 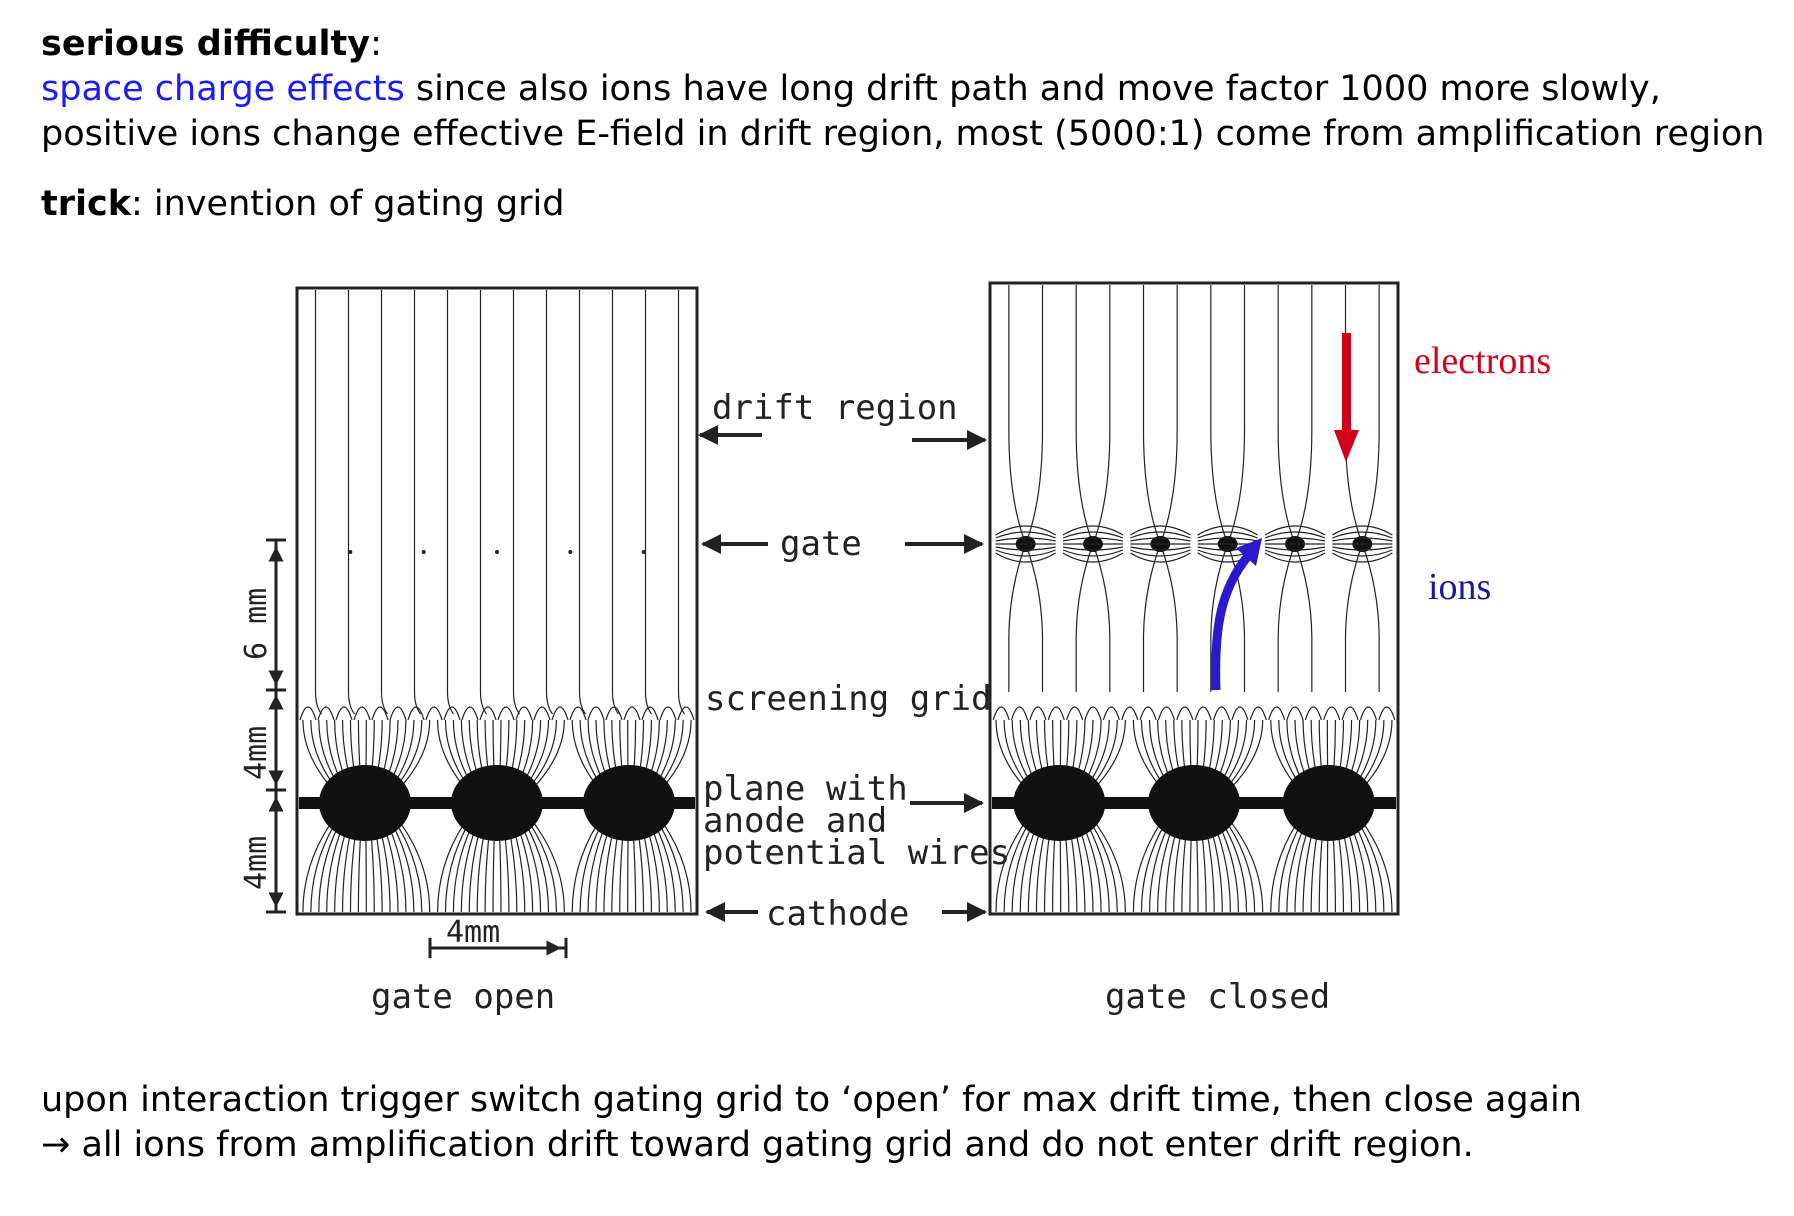 I want to click on plane-label-line2: anode and, so click(x=795, y=821).